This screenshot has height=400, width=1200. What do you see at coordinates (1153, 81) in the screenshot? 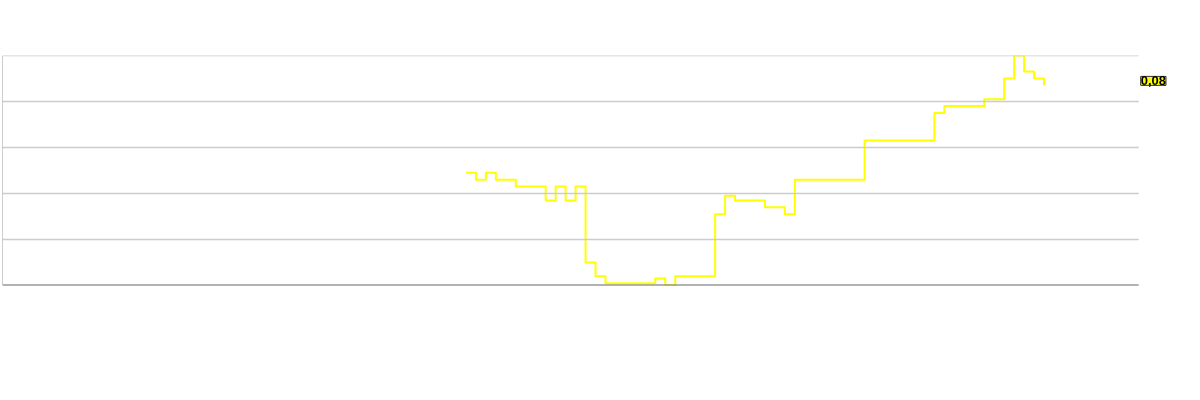
I see `text: 0,08` at bounding box center [1153, 81].